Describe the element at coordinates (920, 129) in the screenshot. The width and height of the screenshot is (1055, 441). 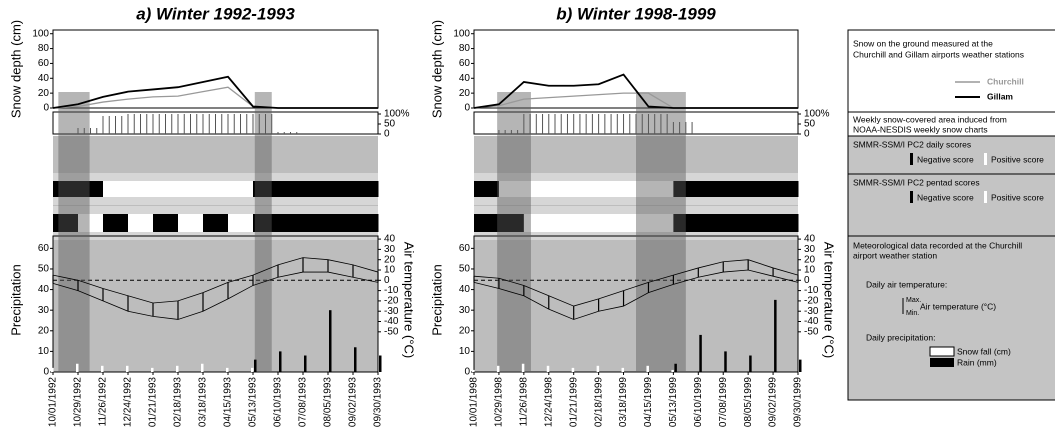
I see `legend-text: NOAA-NESDIS weekly snow charts` at that location.